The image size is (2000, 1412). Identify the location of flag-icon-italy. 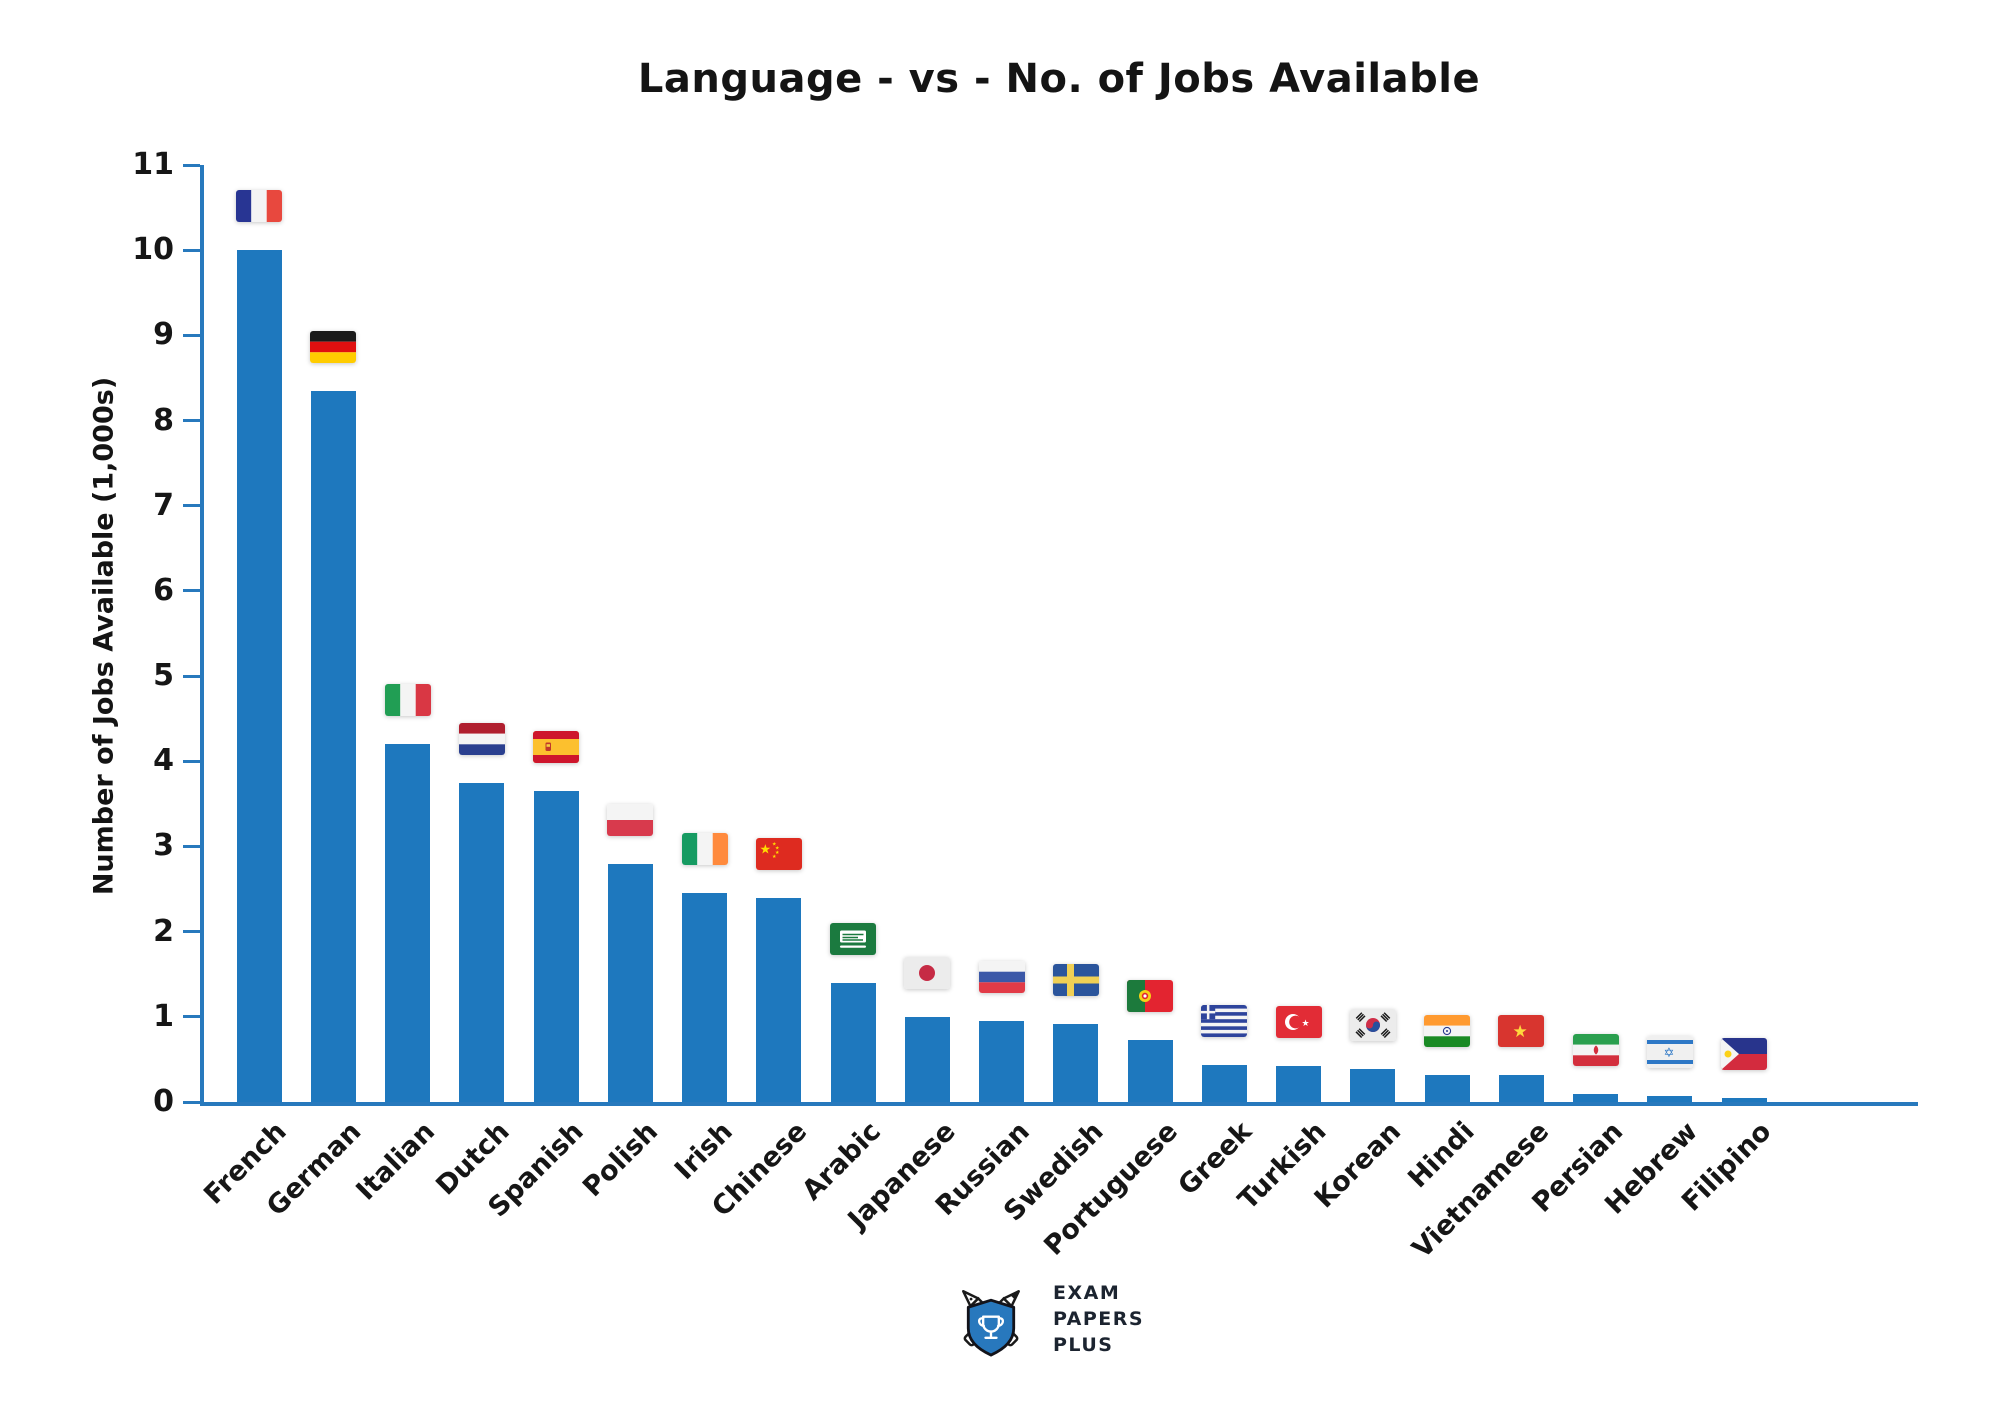
(407, 700).